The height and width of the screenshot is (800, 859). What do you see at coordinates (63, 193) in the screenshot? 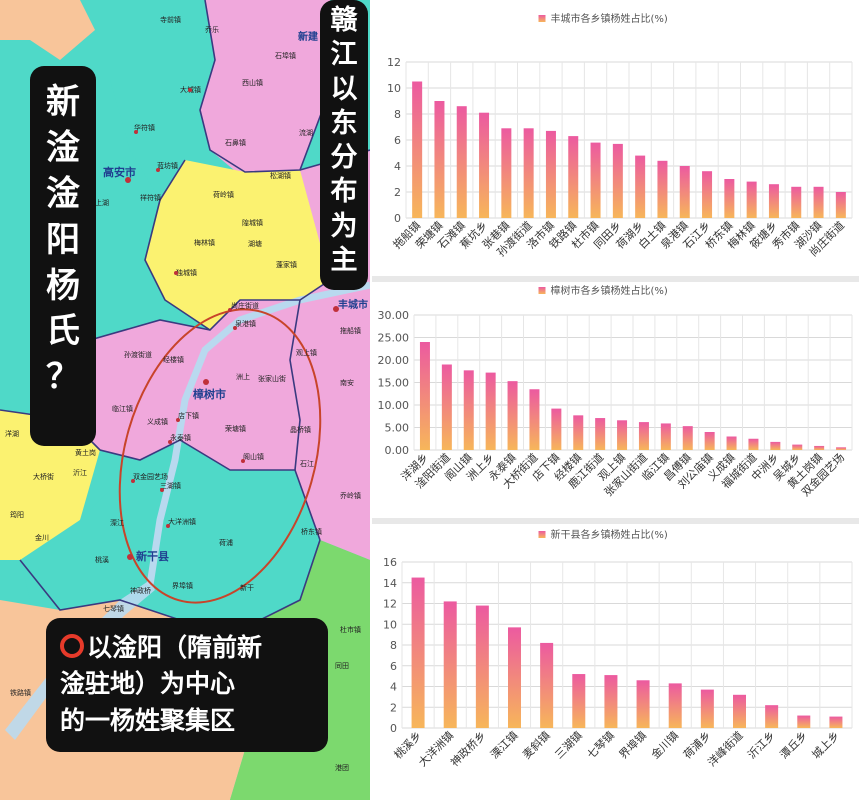
I see `left-caption-char: 淦` at bounding box center [63, 193].